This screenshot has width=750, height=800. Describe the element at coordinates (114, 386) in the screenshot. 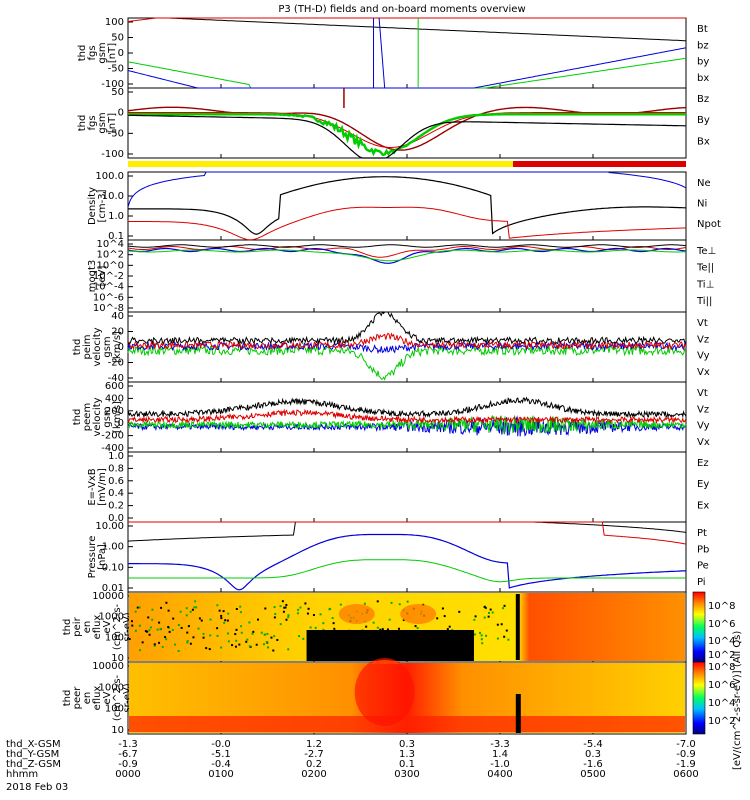

I see `y-tick-label: 600` at that location.